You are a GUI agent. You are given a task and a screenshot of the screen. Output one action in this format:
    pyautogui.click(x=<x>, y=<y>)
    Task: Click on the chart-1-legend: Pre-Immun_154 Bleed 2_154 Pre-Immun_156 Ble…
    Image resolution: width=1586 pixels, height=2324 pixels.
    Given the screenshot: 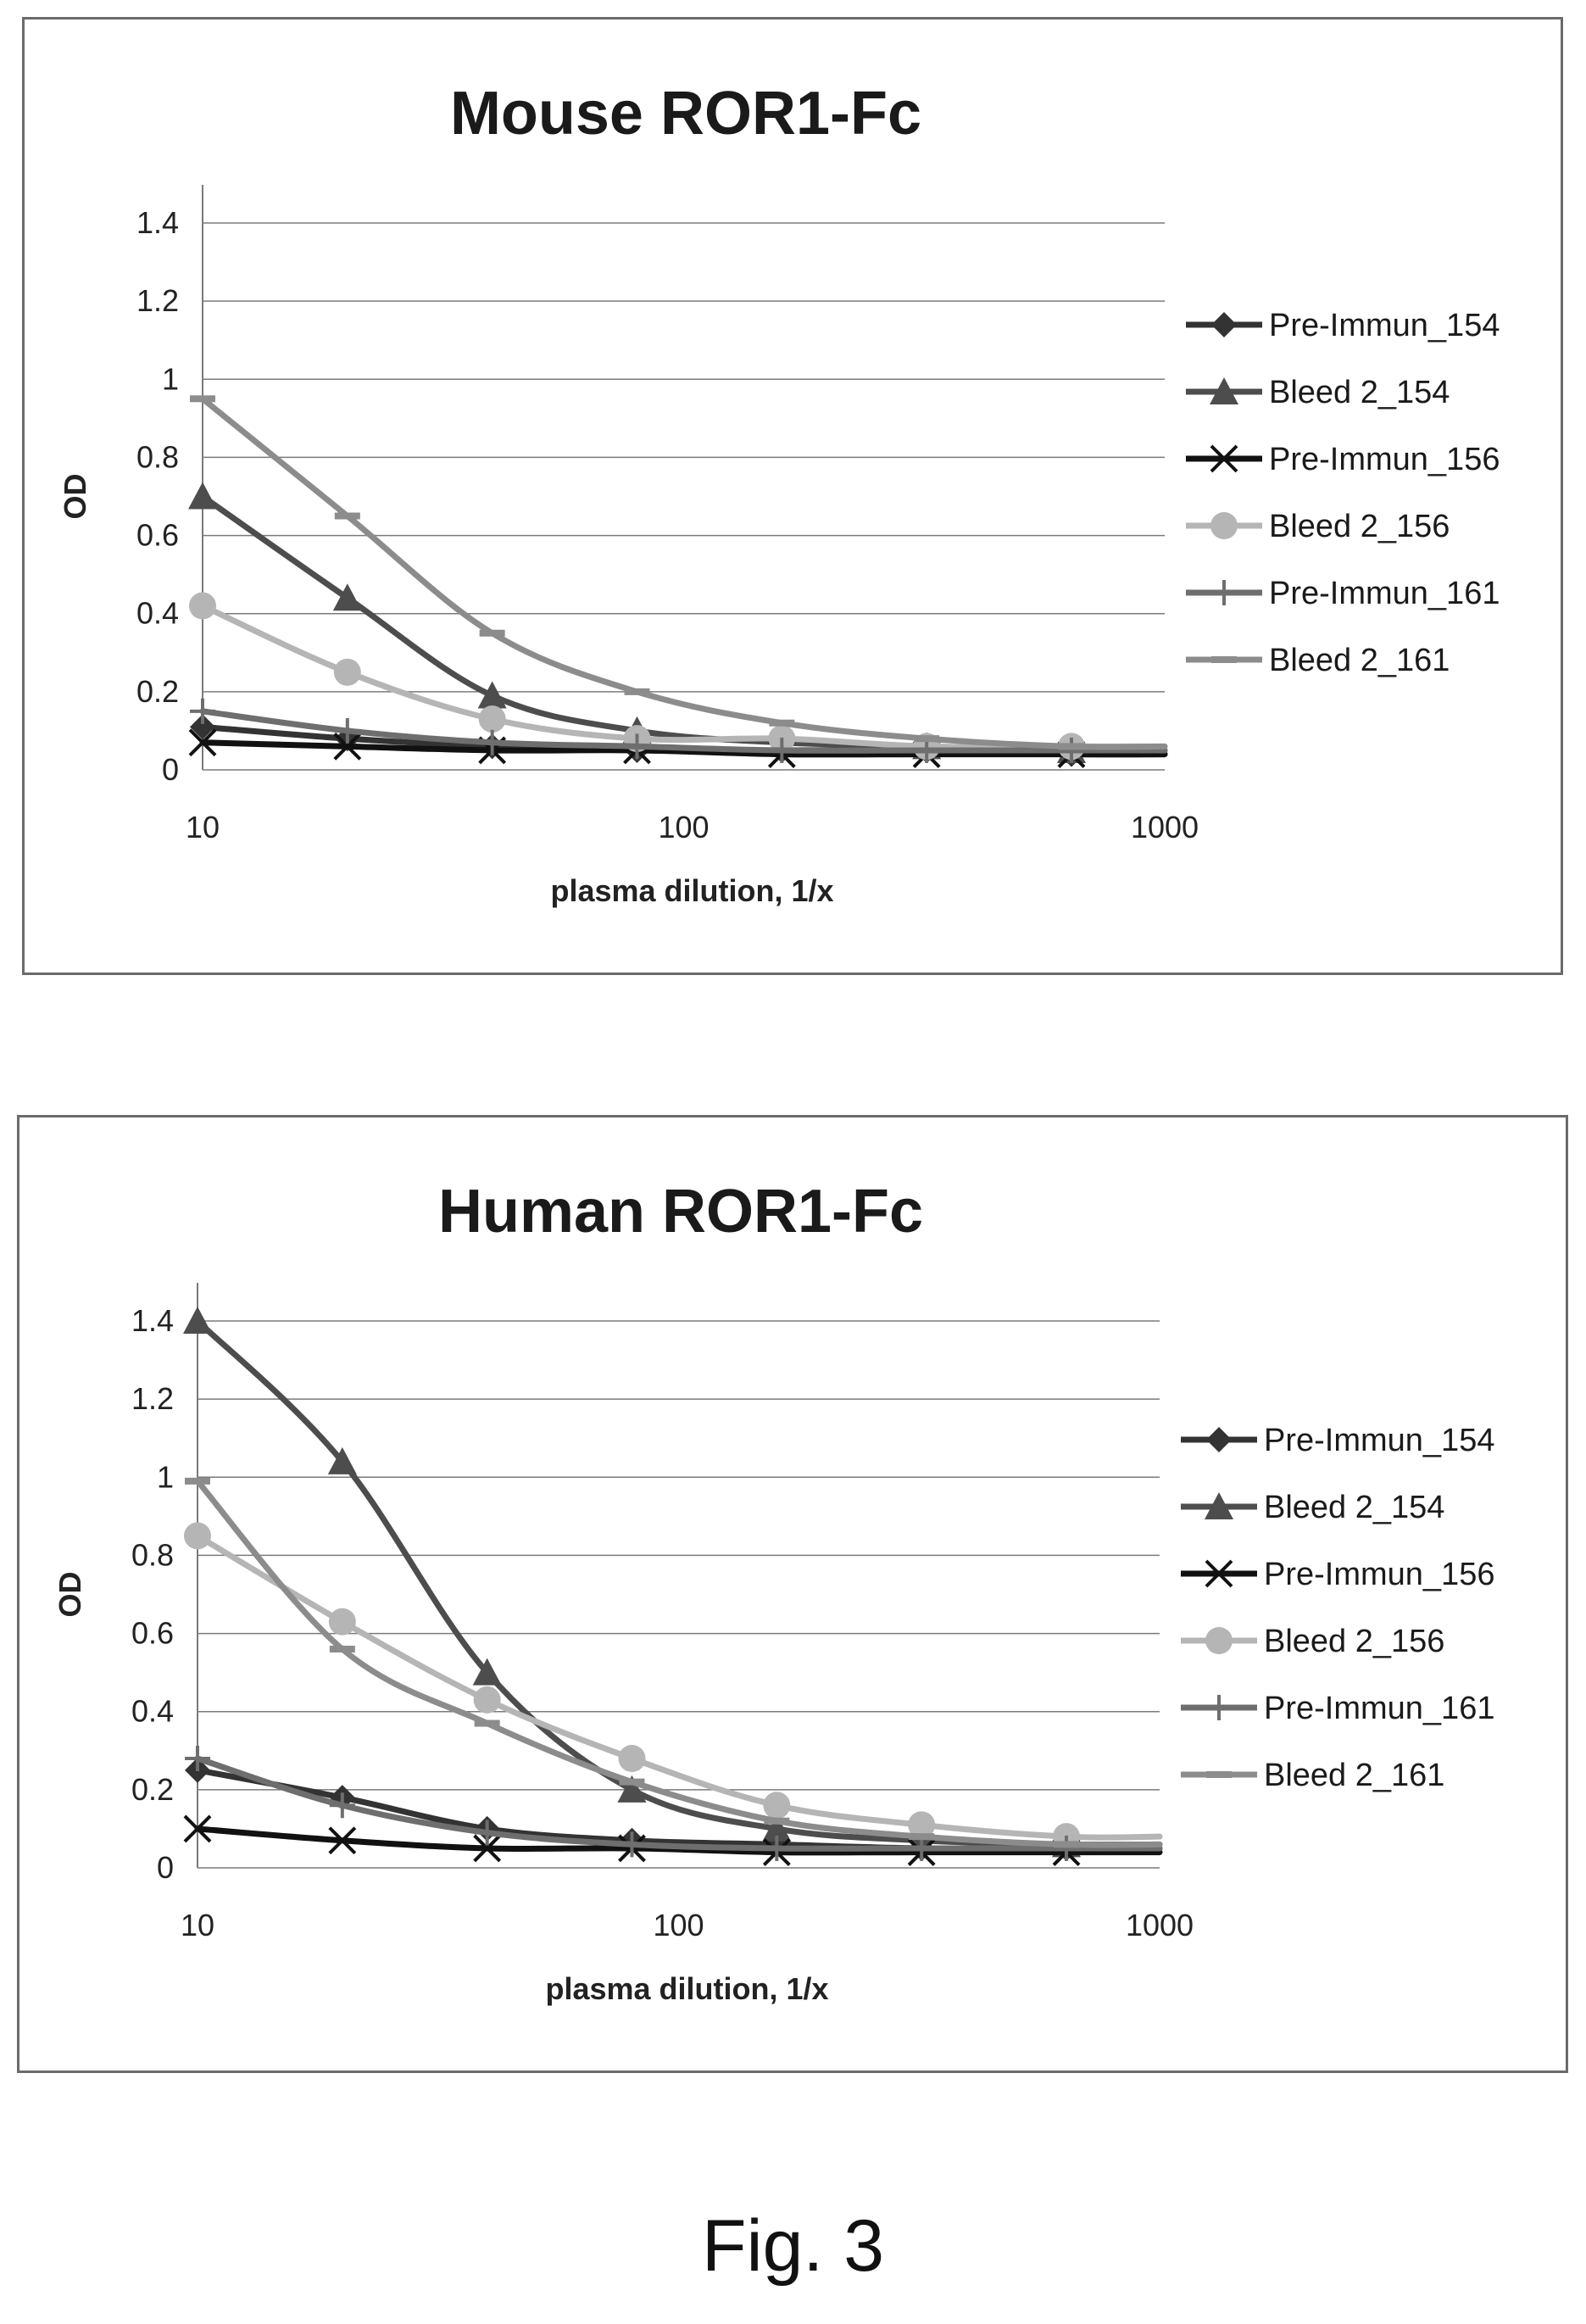 What is the action you would take?
    pyautogui.click(x=1337, y=1608)
    